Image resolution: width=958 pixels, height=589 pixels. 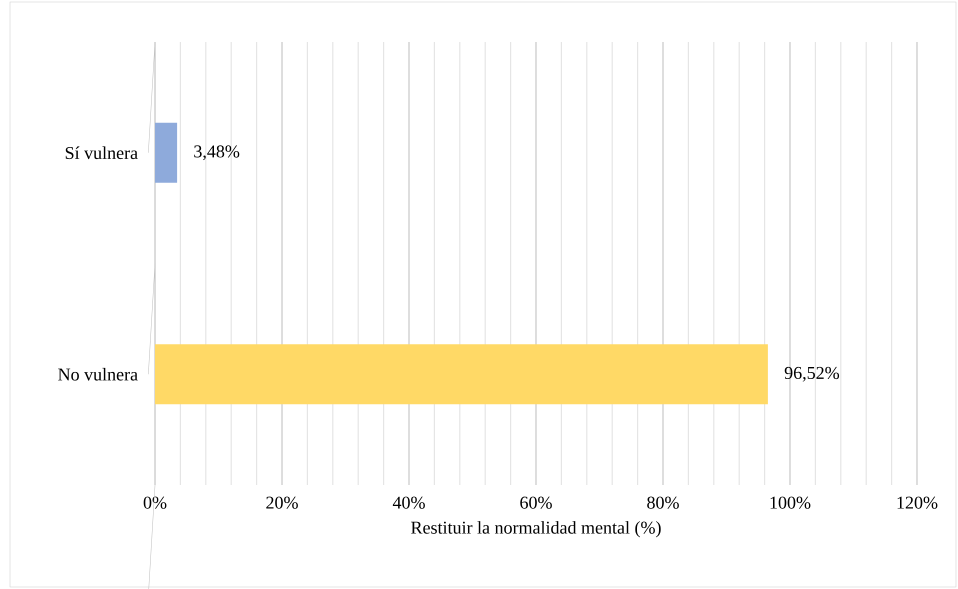 I want to click on x-tick-label: 80%, so click(x=663, y=502).